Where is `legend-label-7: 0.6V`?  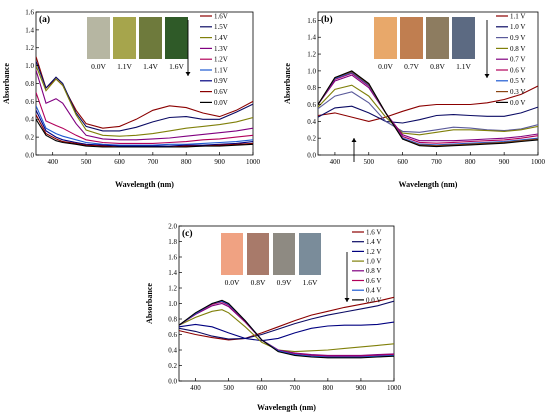 legend-label-7: 0.6V is located at coordinates (221, 92).